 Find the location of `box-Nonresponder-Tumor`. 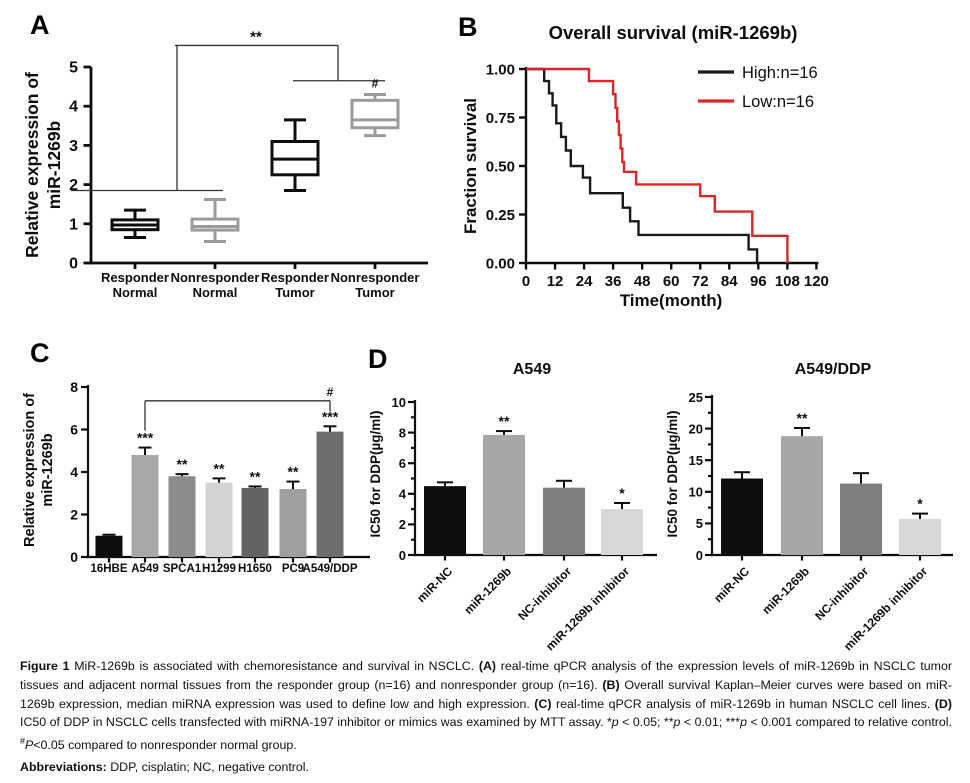

box-Nonresponder-Tumor is located at coordinates (375, 115).